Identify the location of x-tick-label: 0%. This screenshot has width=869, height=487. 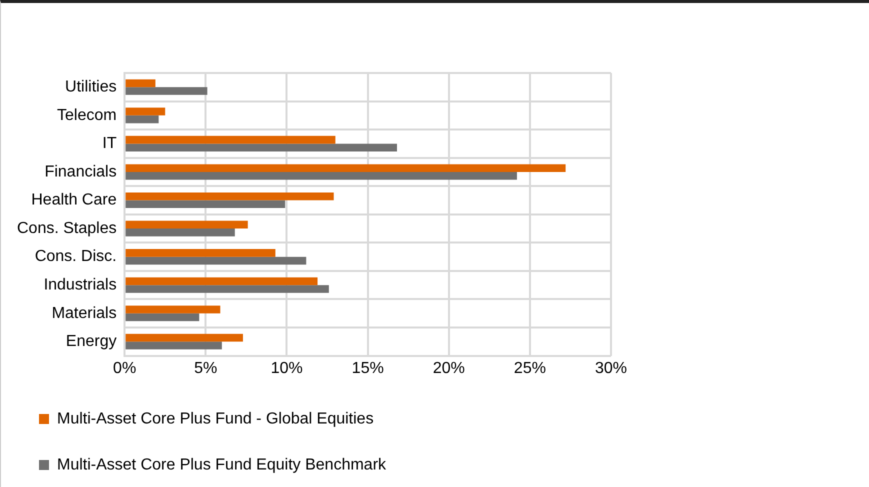
(124, 368).